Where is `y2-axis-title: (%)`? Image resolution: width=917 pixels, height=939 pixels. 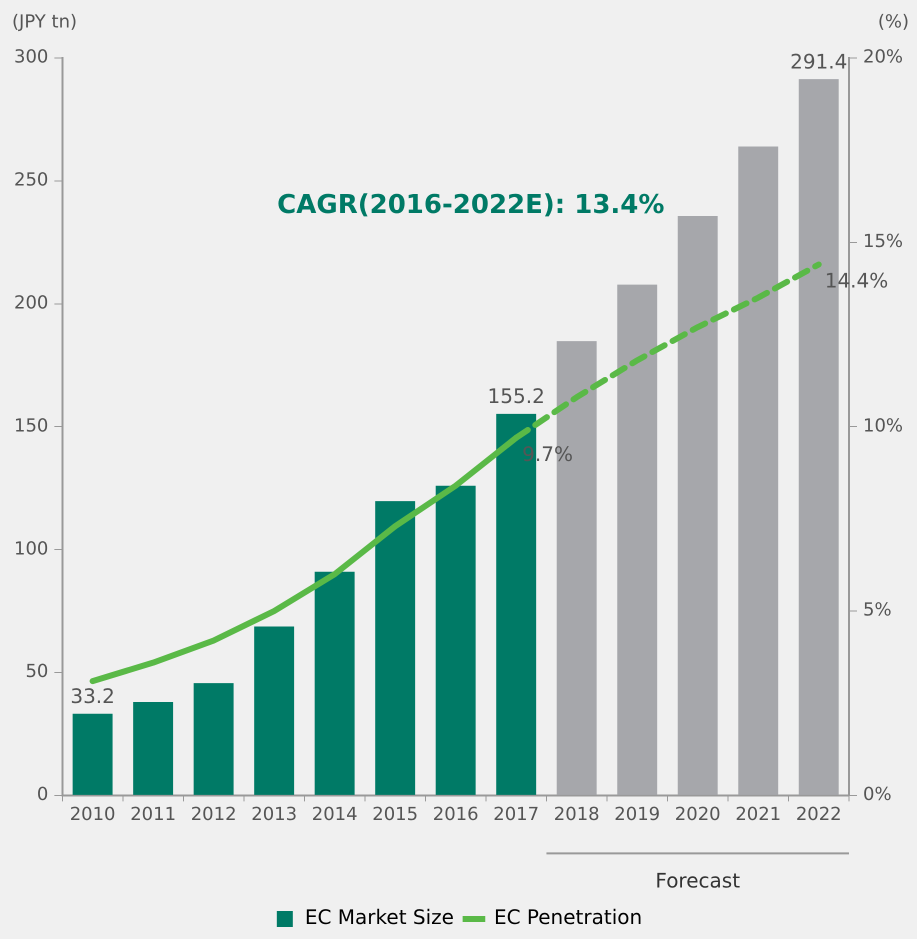 y2-axis-title: (%) is located at coordinates (893, 22).